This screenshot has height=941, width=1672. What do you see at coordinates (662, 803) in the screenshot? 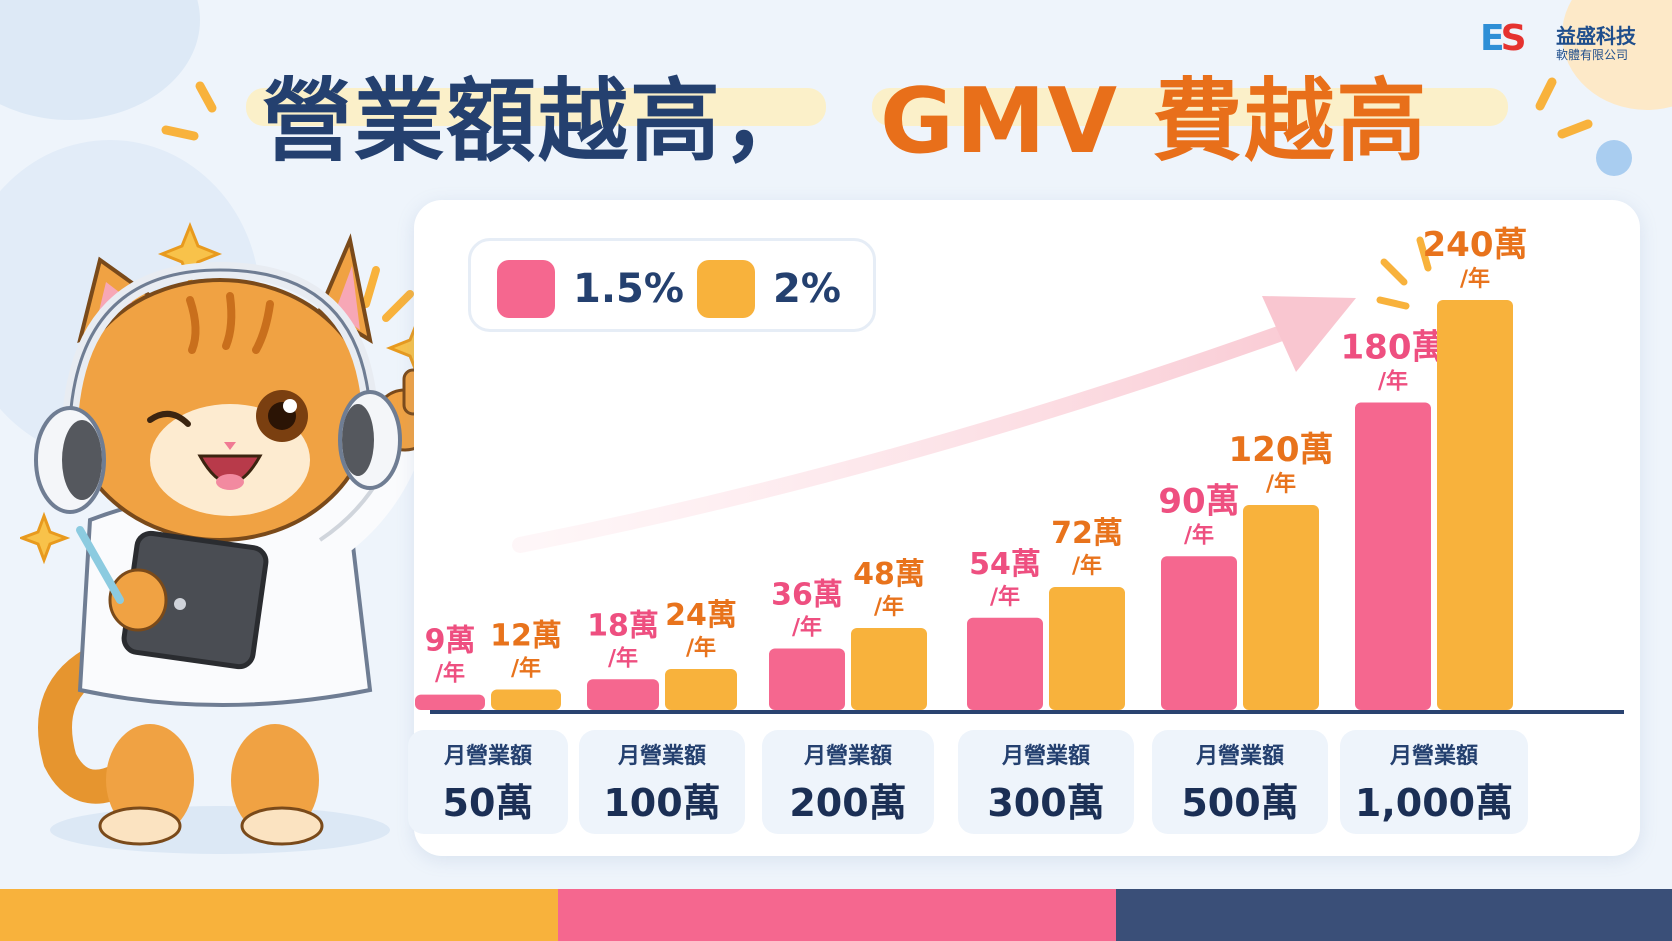
I see `category-label-line2: 100萬` at bounding box center [662, 803].